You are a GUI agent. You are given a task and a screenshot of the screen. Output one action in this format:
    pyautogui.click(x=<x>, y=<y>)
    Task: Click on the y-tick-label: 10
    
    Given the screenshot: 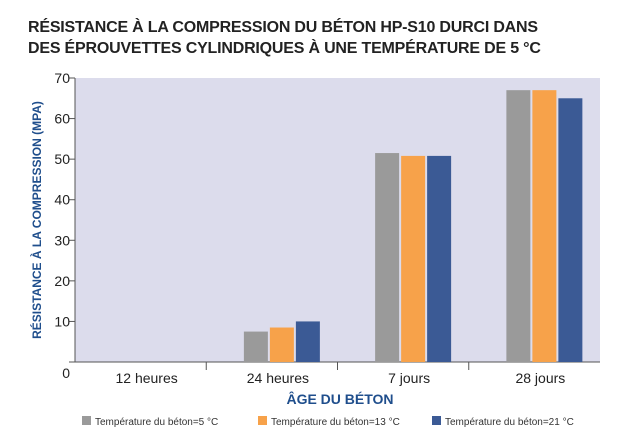 What is the action you would take?
    pyautogui.click(x=62, y=321)
    